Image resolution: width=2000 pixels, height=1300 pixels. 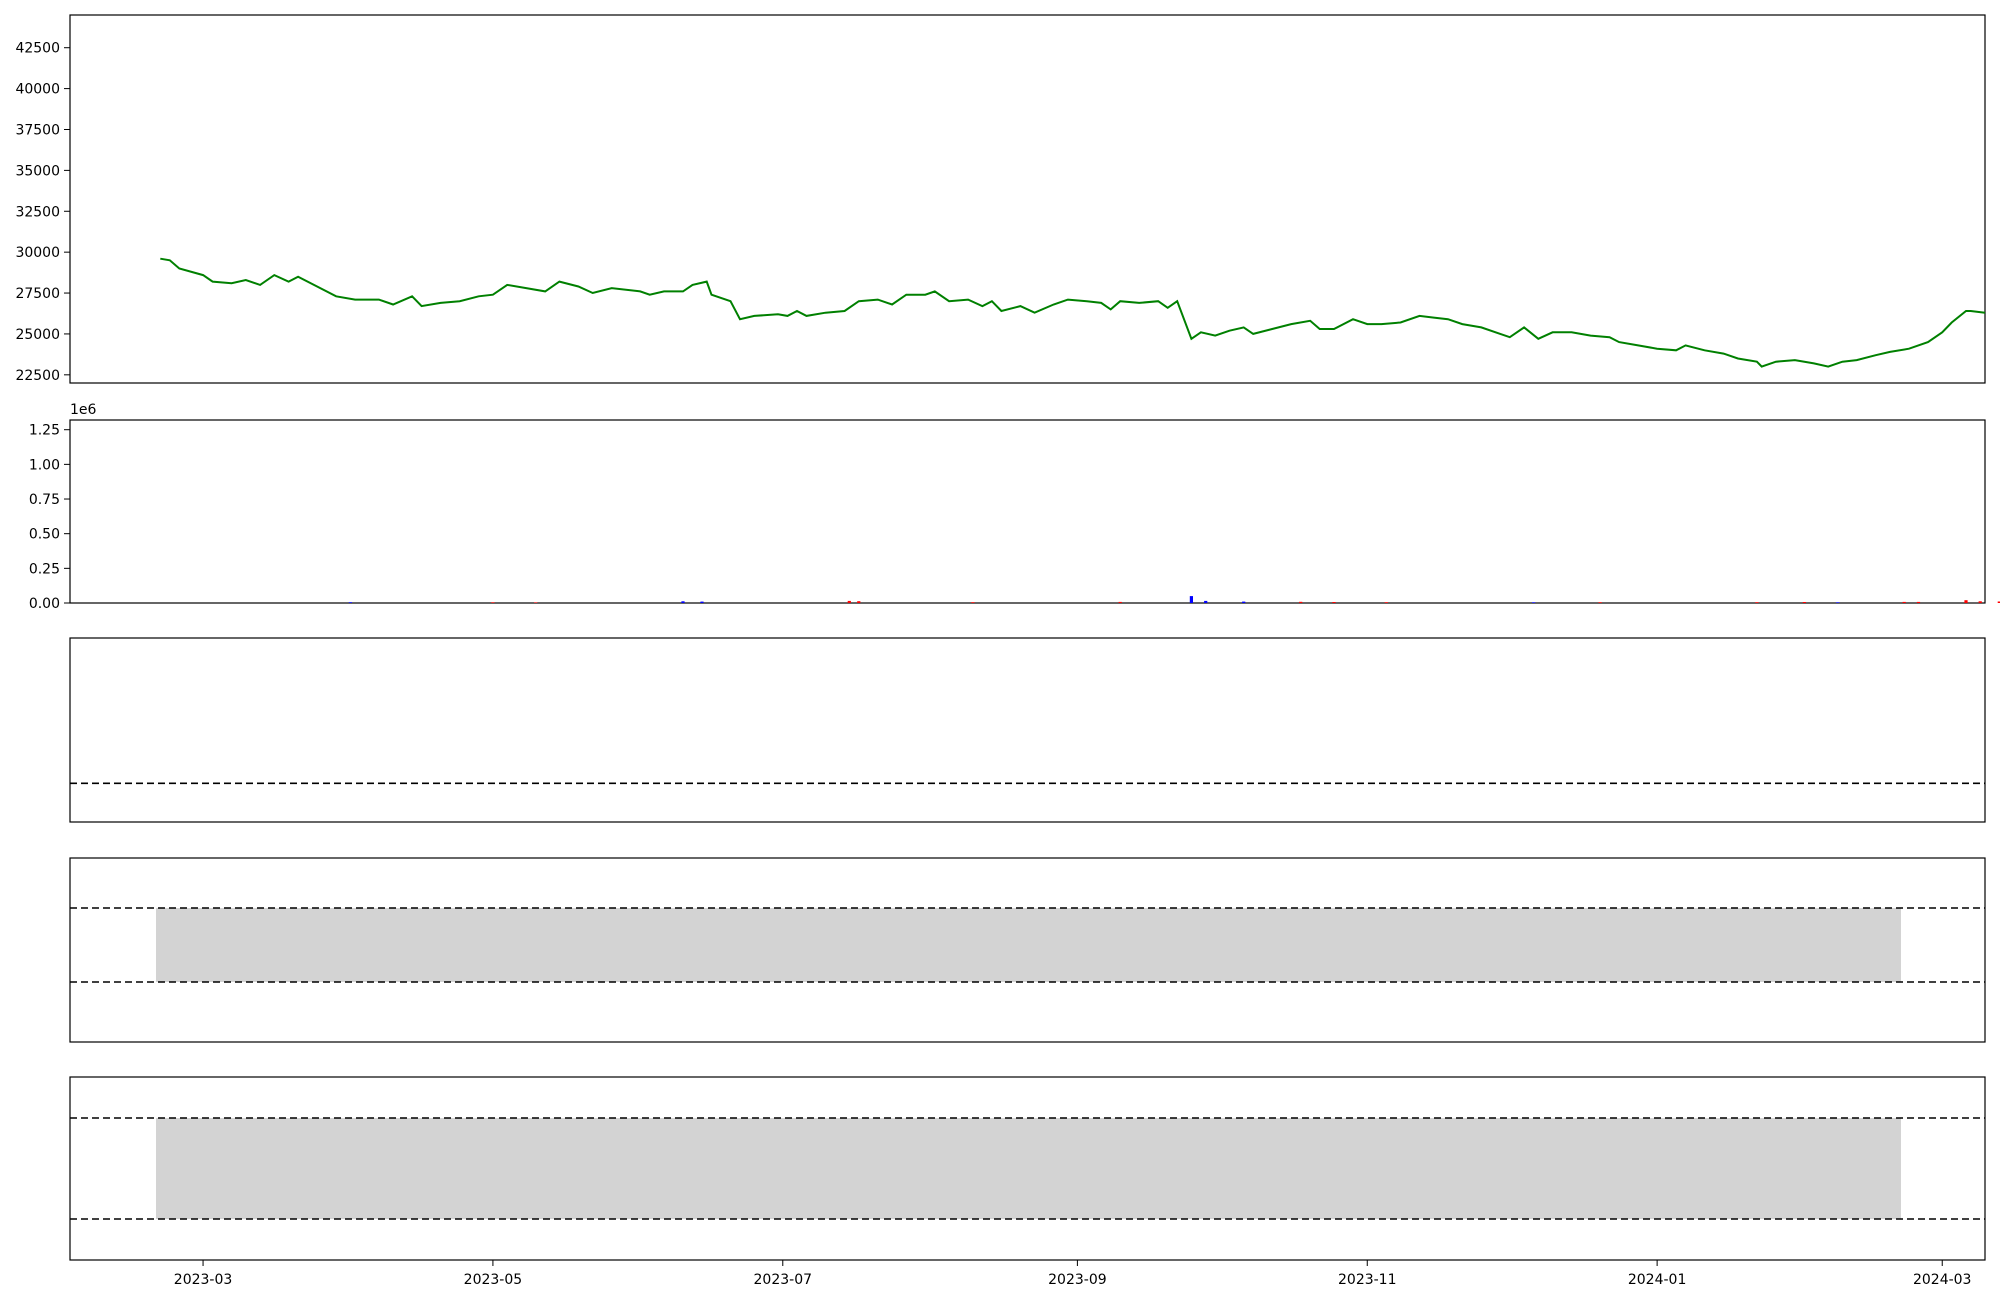 I want to click on cci-band, so click(x=1028, y=945).